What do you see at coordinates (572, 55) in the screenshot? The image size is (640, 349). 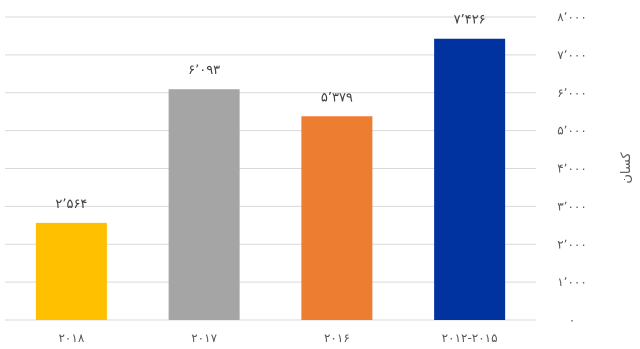 I see `y-tick-label: ۷٬۰۰۰` at bounding box center [572, 55].